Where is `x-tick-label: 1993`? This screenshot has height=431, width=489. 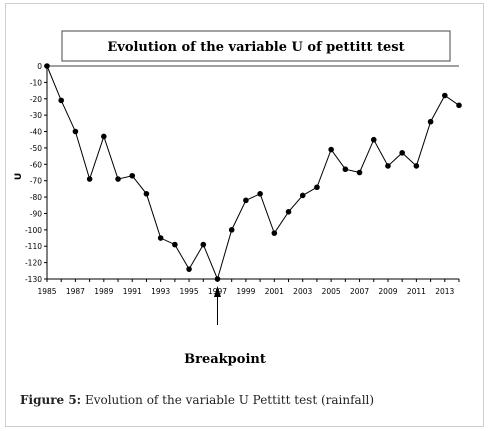
x-tick-label: 1993 is located at coordinates (160, 291).